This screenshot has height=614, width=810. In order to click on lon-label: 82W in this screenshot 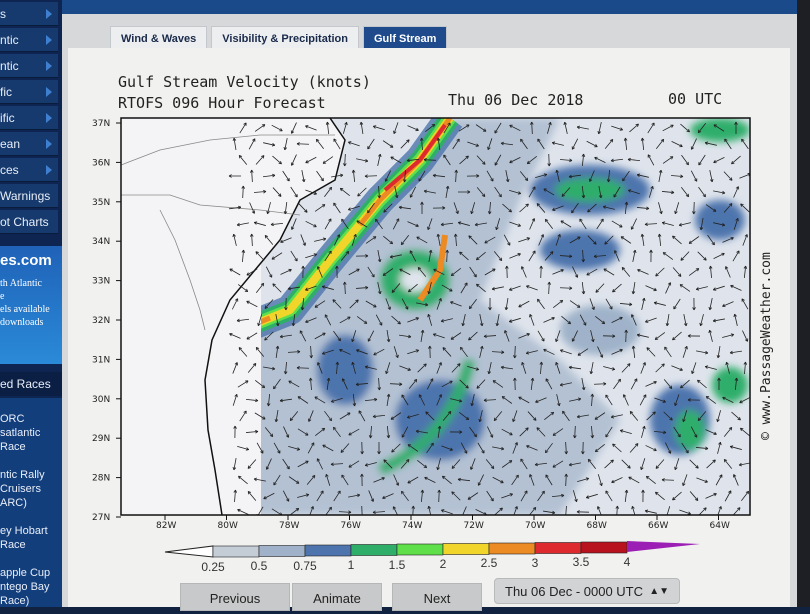, I will do `click(166, 526)`.